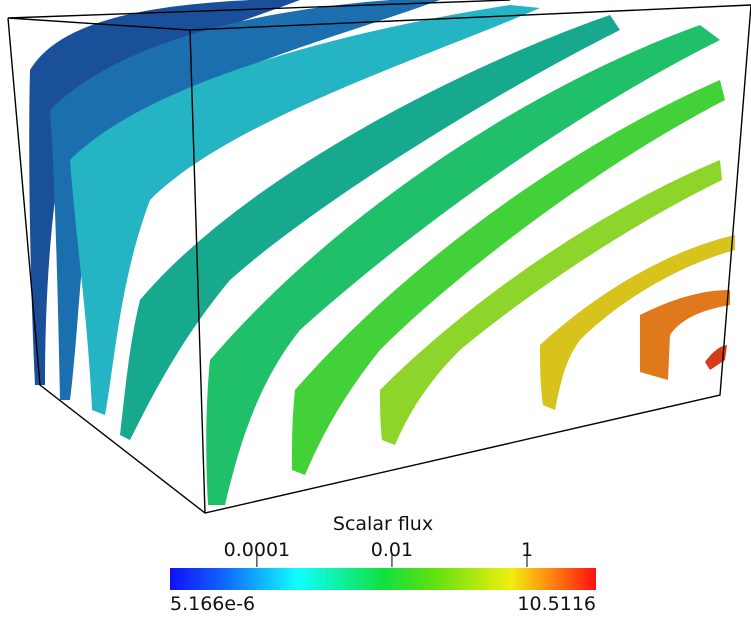 This screenshot has height=623, width=751. What do you see at coordinates (257, 550) in the screenshot?
I see `tick-label: 0.0001` at bounding box center [257, 550].